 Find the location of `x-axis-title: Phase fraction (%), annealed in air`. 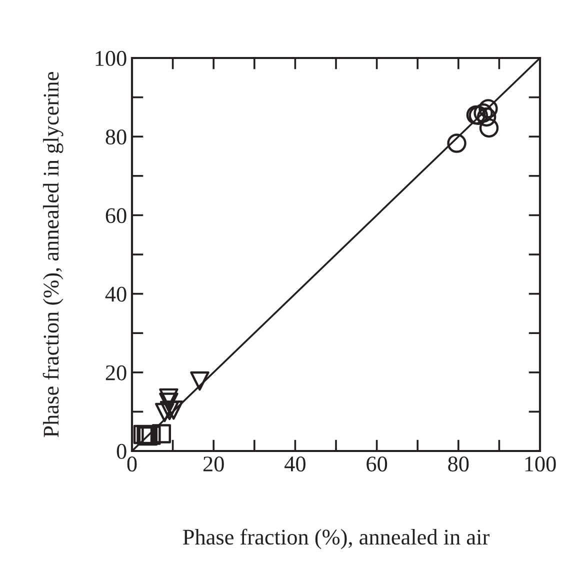

x-axis-title: Phase fraction (%), annealed in air is located at coordinates (336, 539).